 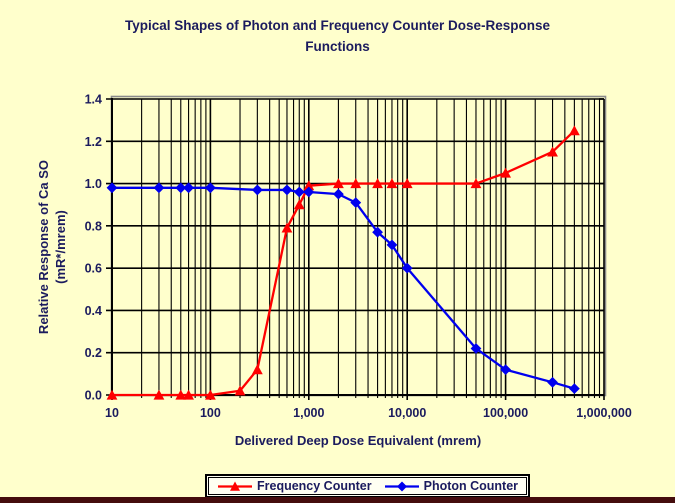 I want to click on legend-item-photon-counter: Photon Counter, so click(x=451, y=486).